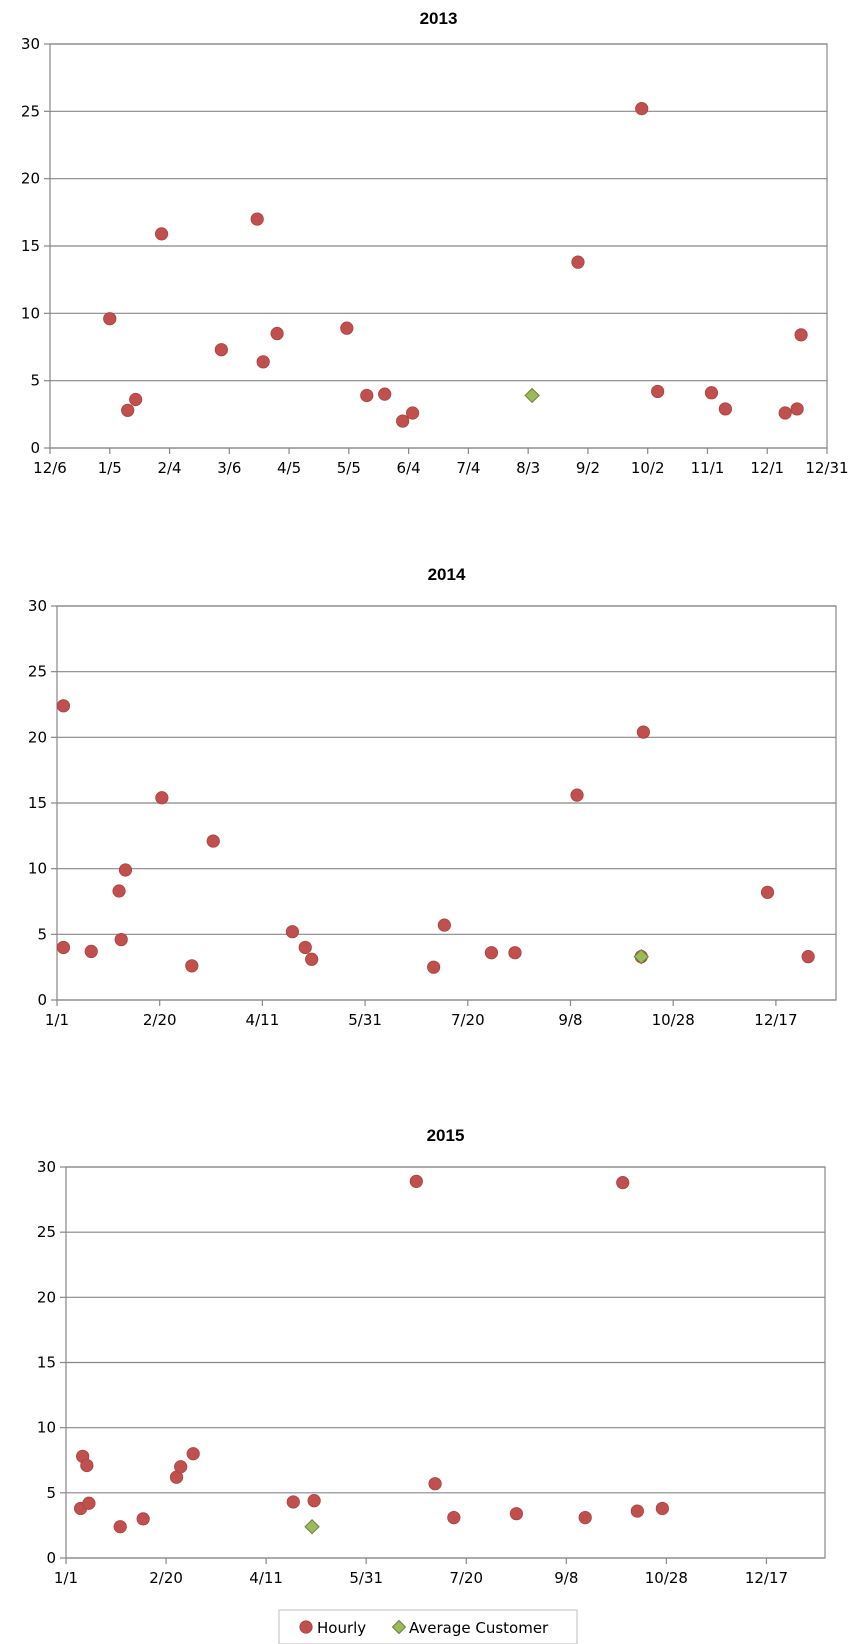  Describe the element at coordinates (648, 468) in the screenshot. I see `x-tick-label: 10/2` at that location.